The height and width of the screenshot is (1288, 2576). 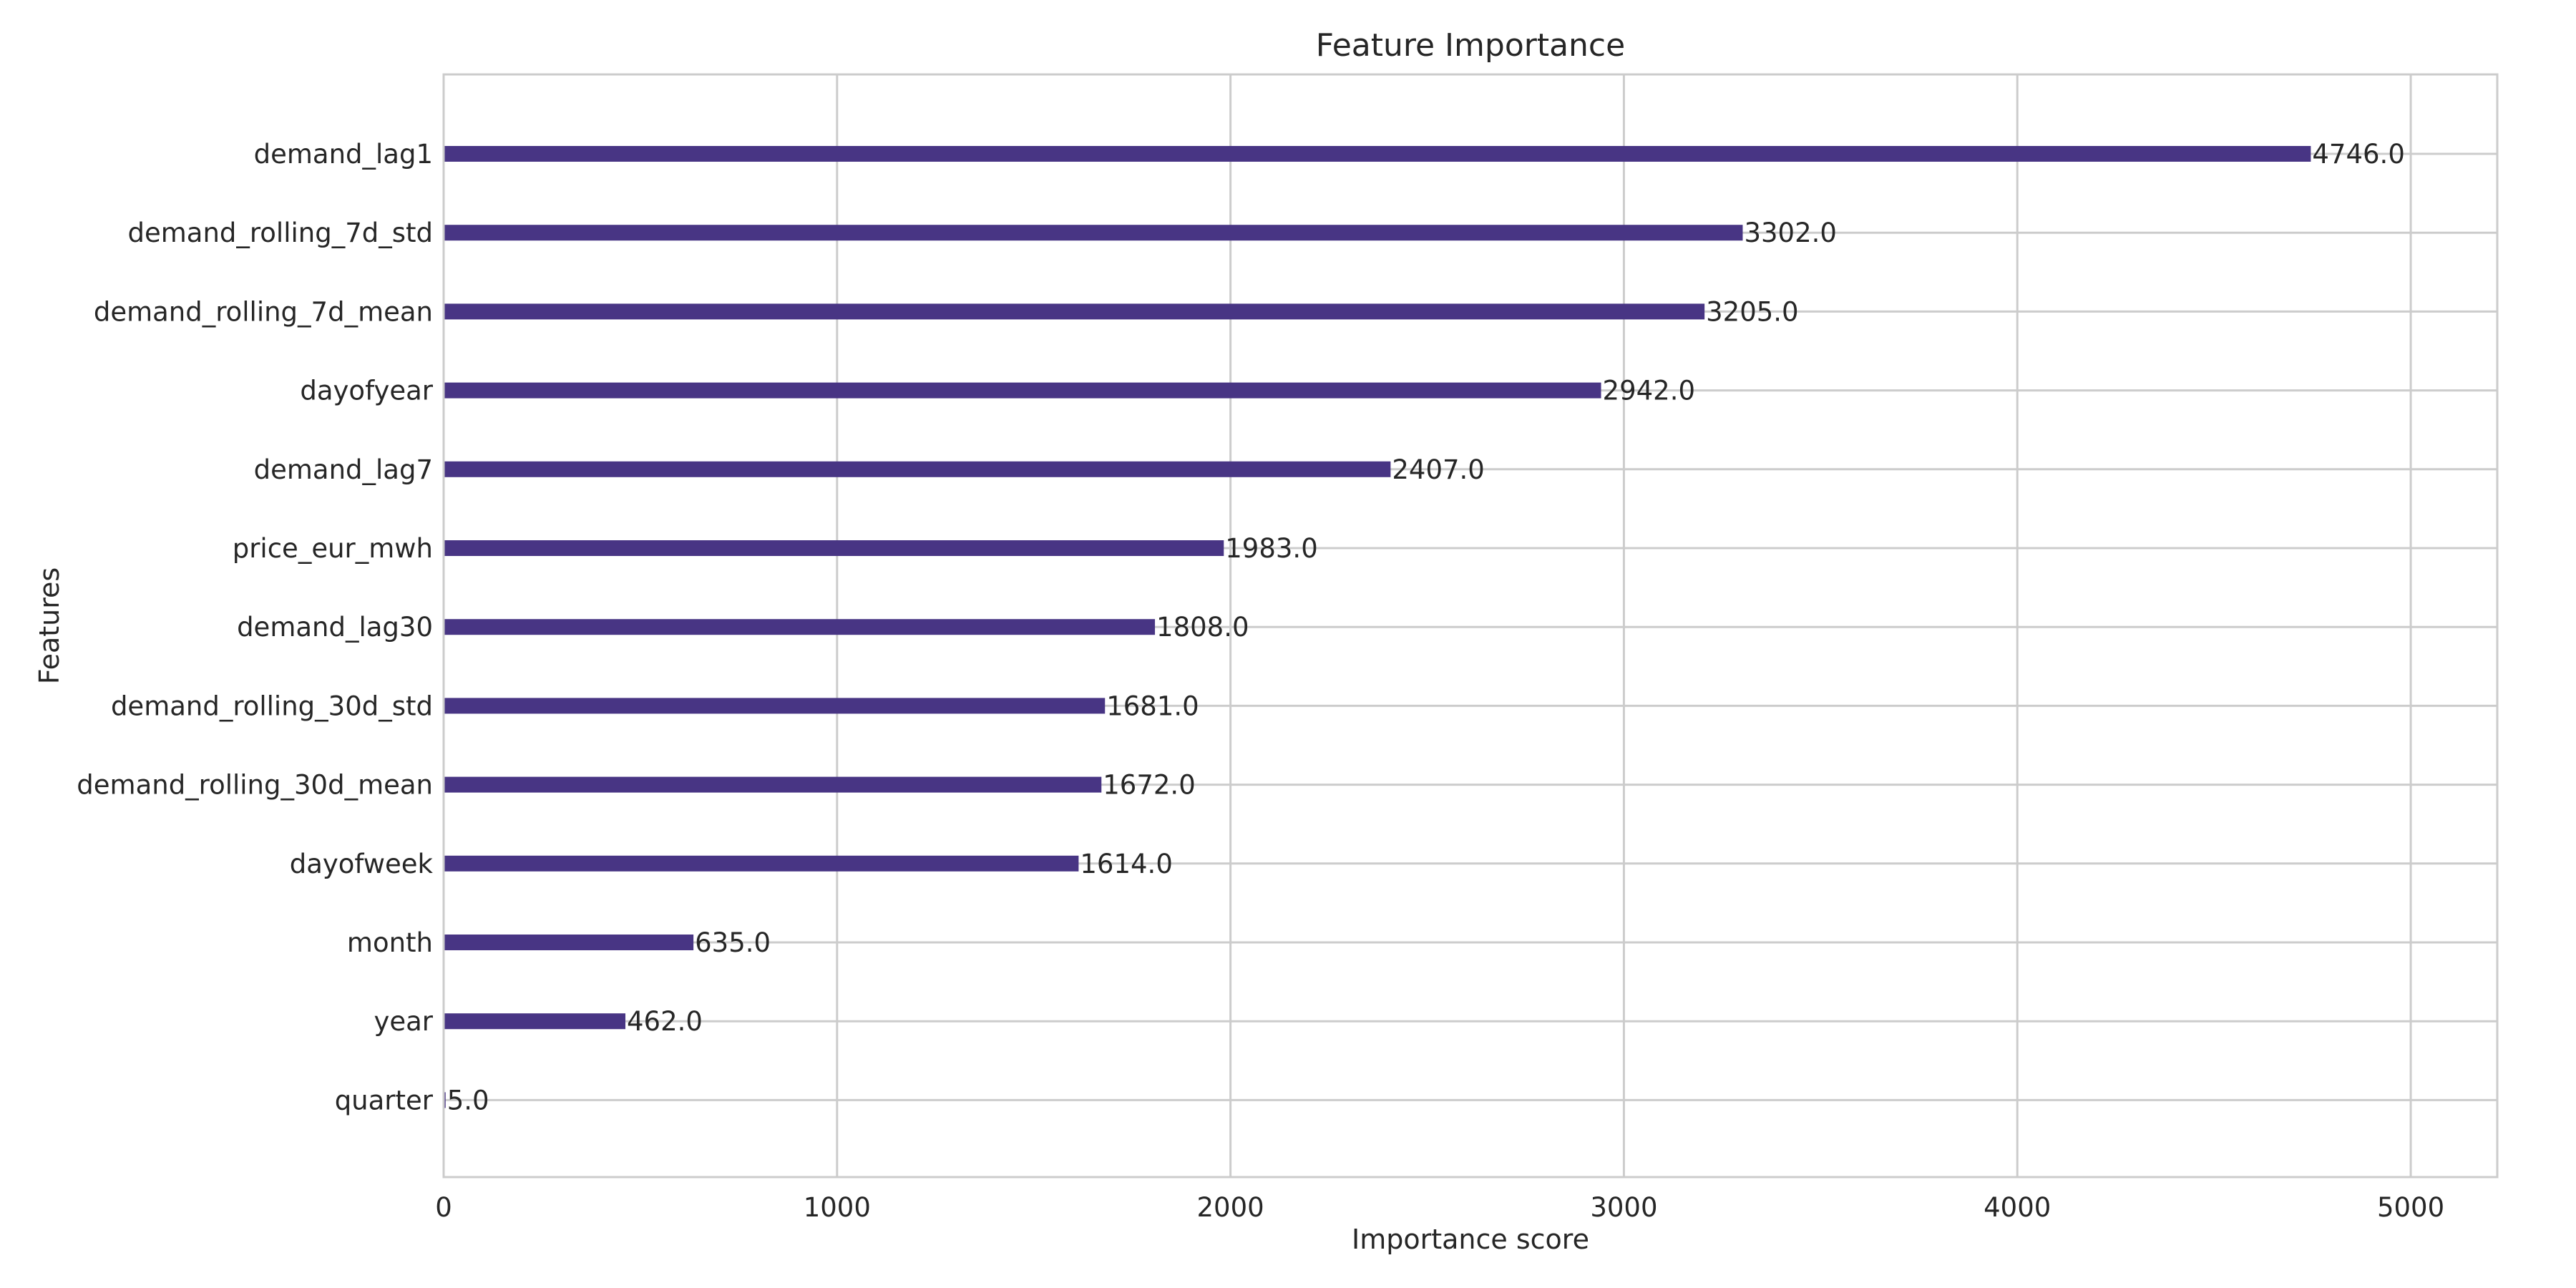 What do you see at coordinates (263, 311) in the screenshot?
I see `y-tick-label: demand_rolling_7d_mean` at bounding box center [263, 311].